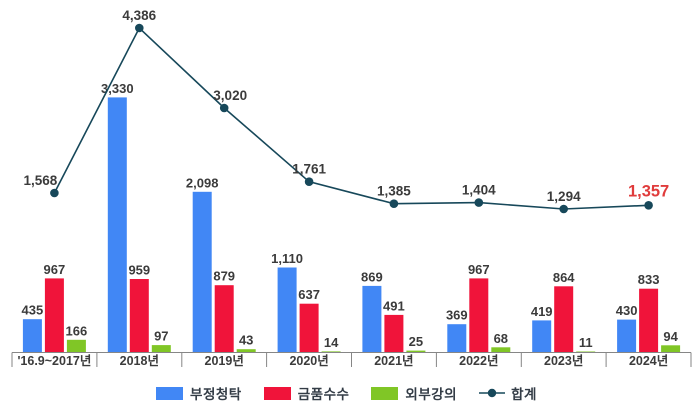  Describe the element at coordinates (627, 310) in the screenshot. I see `bar-label-s0-c7: 430` at that location.